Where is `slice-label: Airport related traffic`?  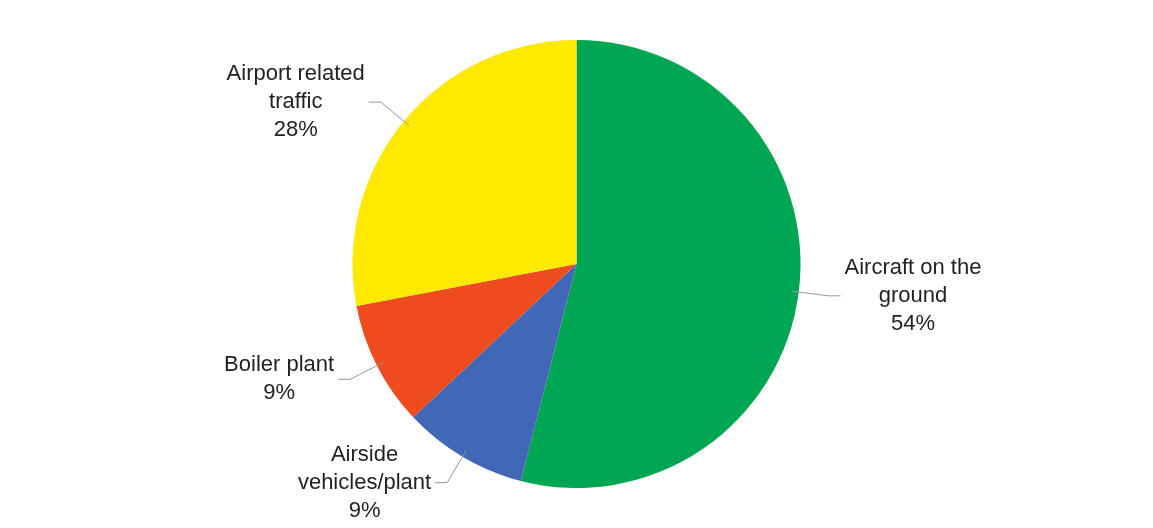
slice-label: Airport related traffic is located at coordinates (295, 87).